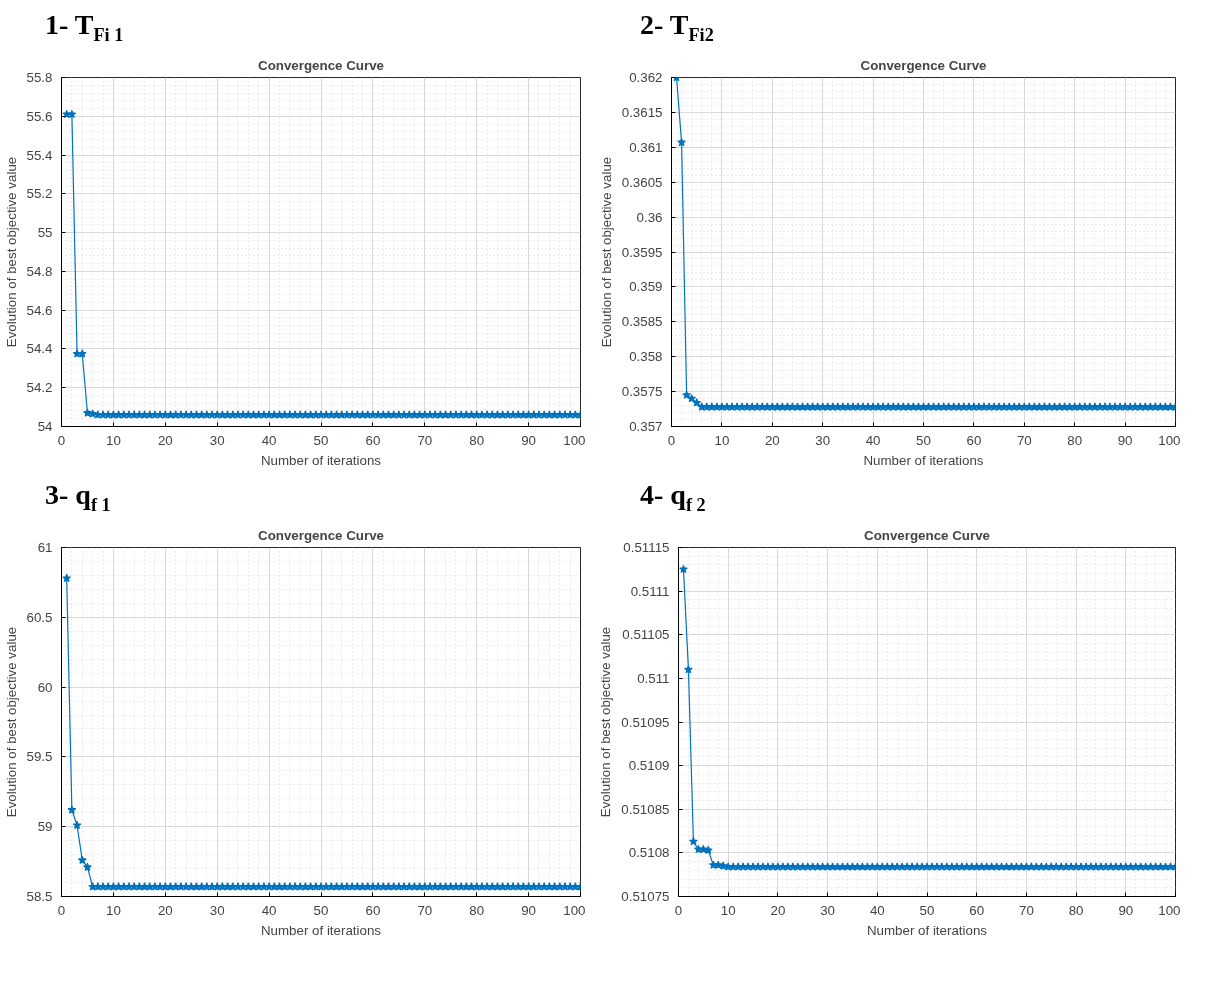 Image resolution: width=1209 pixels, height=992 pixels. Describe the element at coordinates (39, 617) in the screenshot. I see `y-tick-label: 60.5` at that location.